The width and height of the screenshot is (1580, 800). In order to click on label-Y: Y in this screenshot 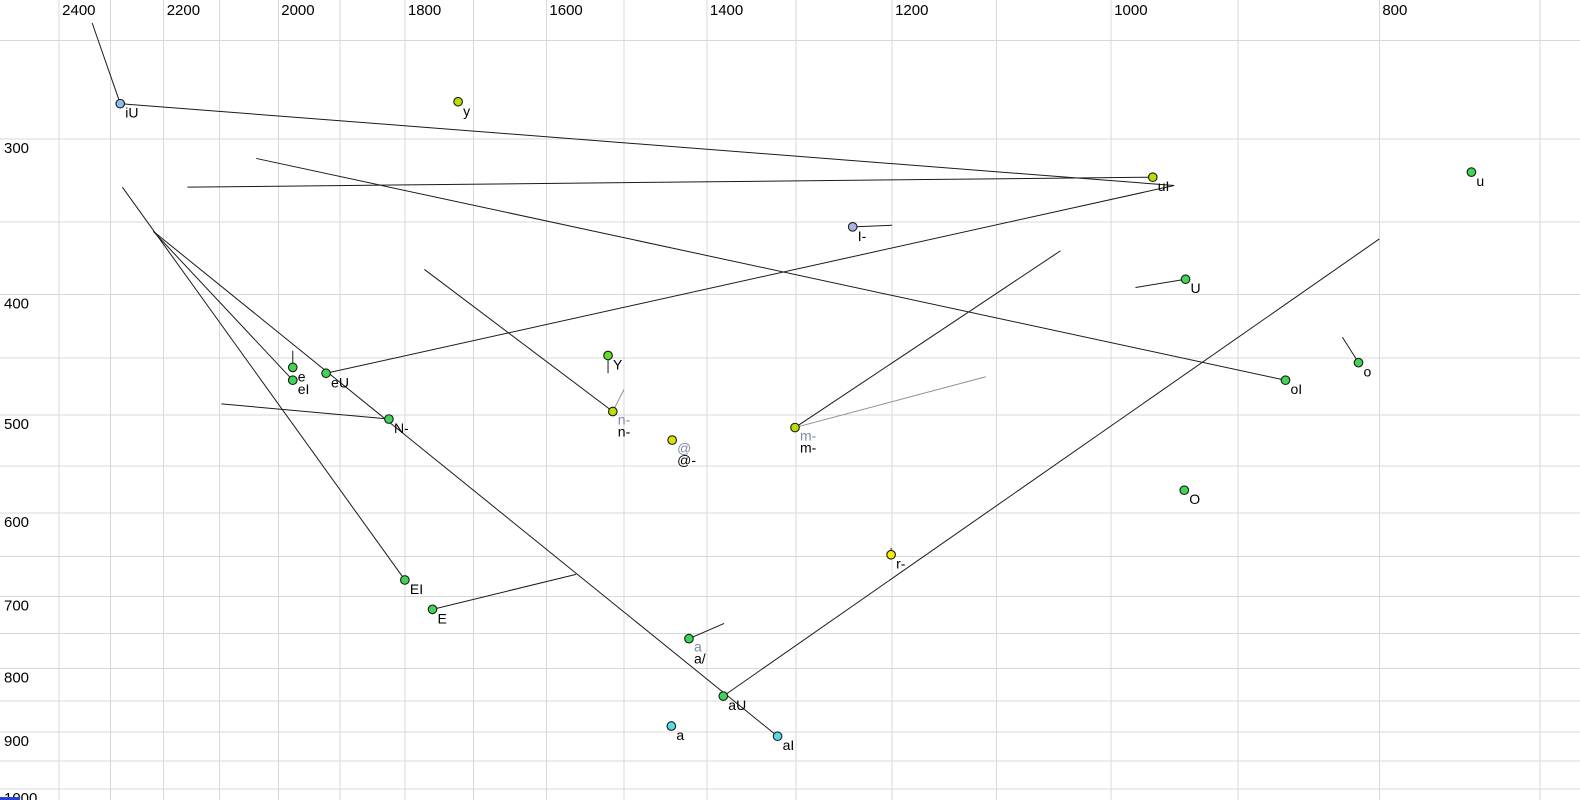, I will do `click(618, 364)`.